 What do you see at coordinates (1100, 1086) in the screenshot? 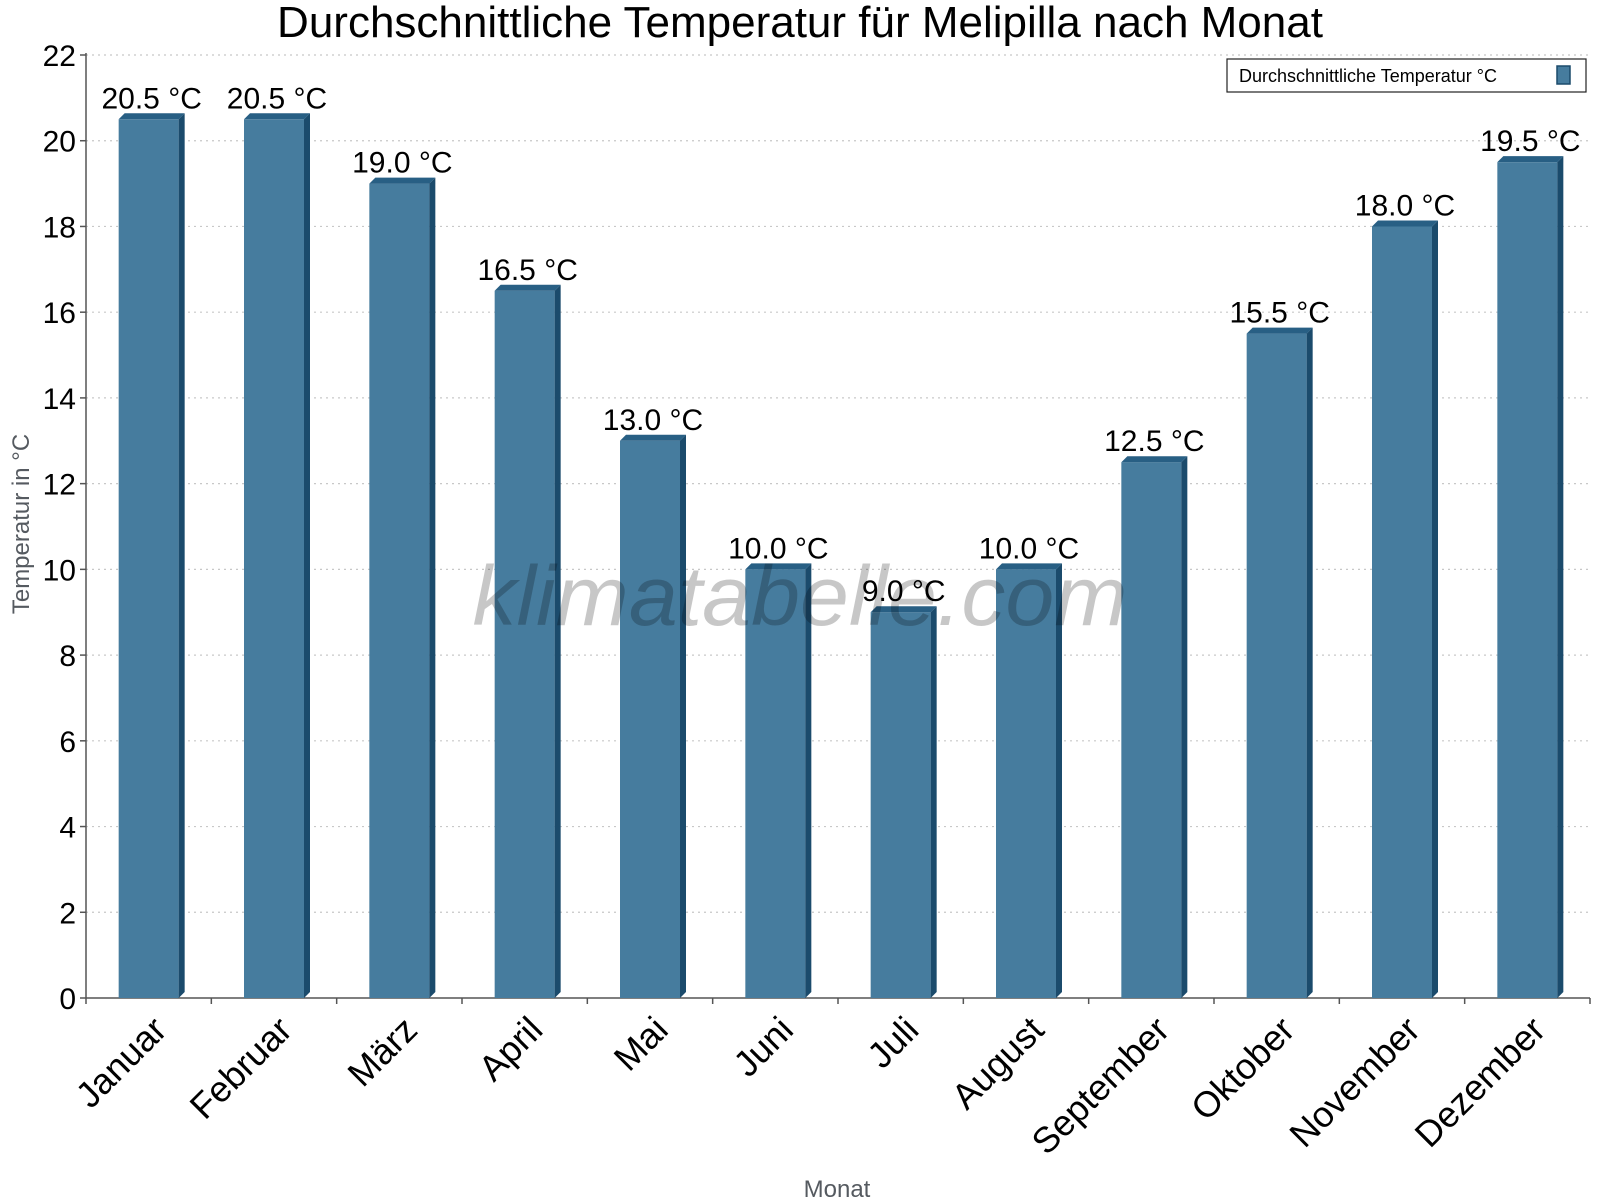
I see `x-tick-label: September` at bounding box center [1100, 1086].